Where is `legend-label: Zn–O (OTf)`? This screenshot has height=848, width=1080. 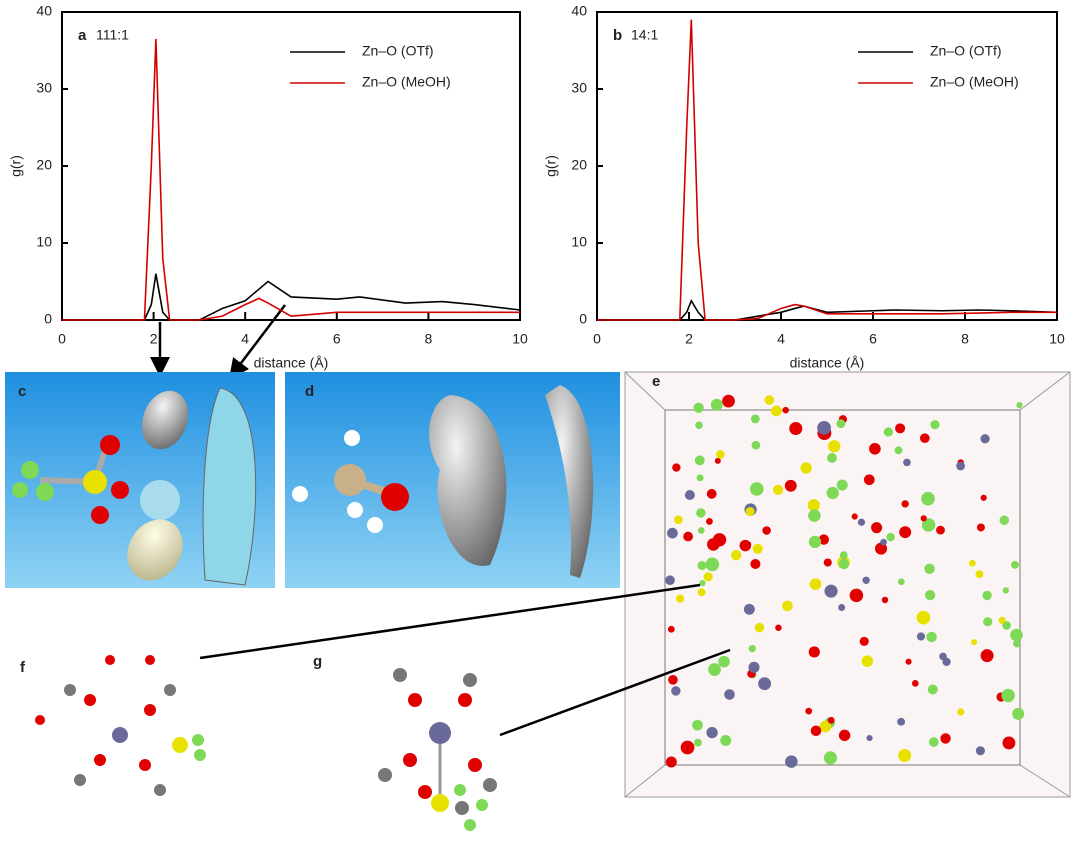
legend-label: Zn–O (OTf) is located at coordinates (966, 51).